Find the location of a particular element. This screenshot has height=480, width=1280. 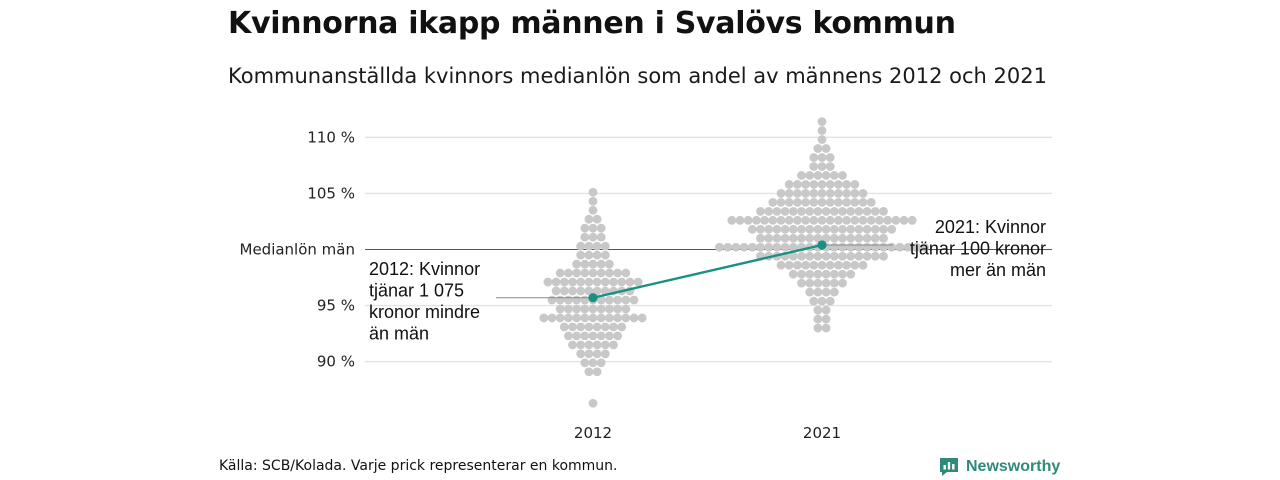

newsworthy-logo: Newsworthy is located at coordinates (999, 467).